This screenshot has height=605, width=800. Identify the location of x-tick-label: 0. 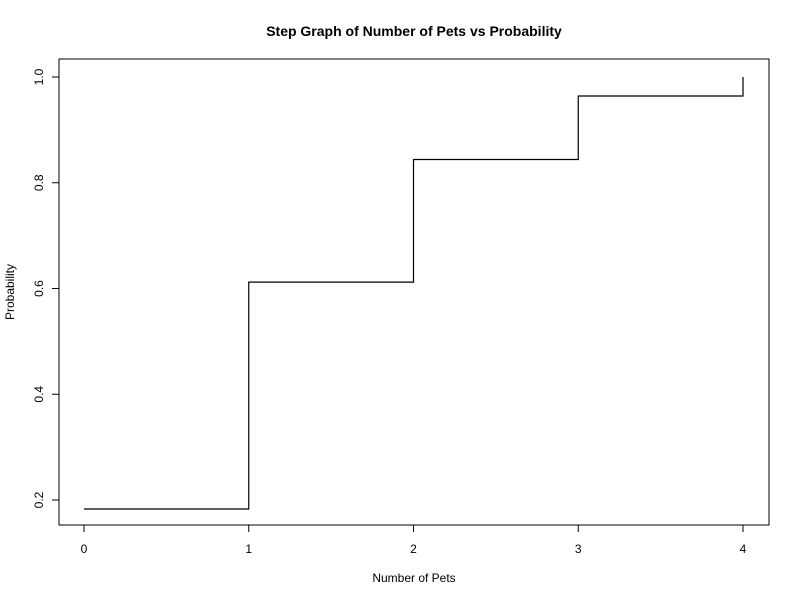
(84, 549).